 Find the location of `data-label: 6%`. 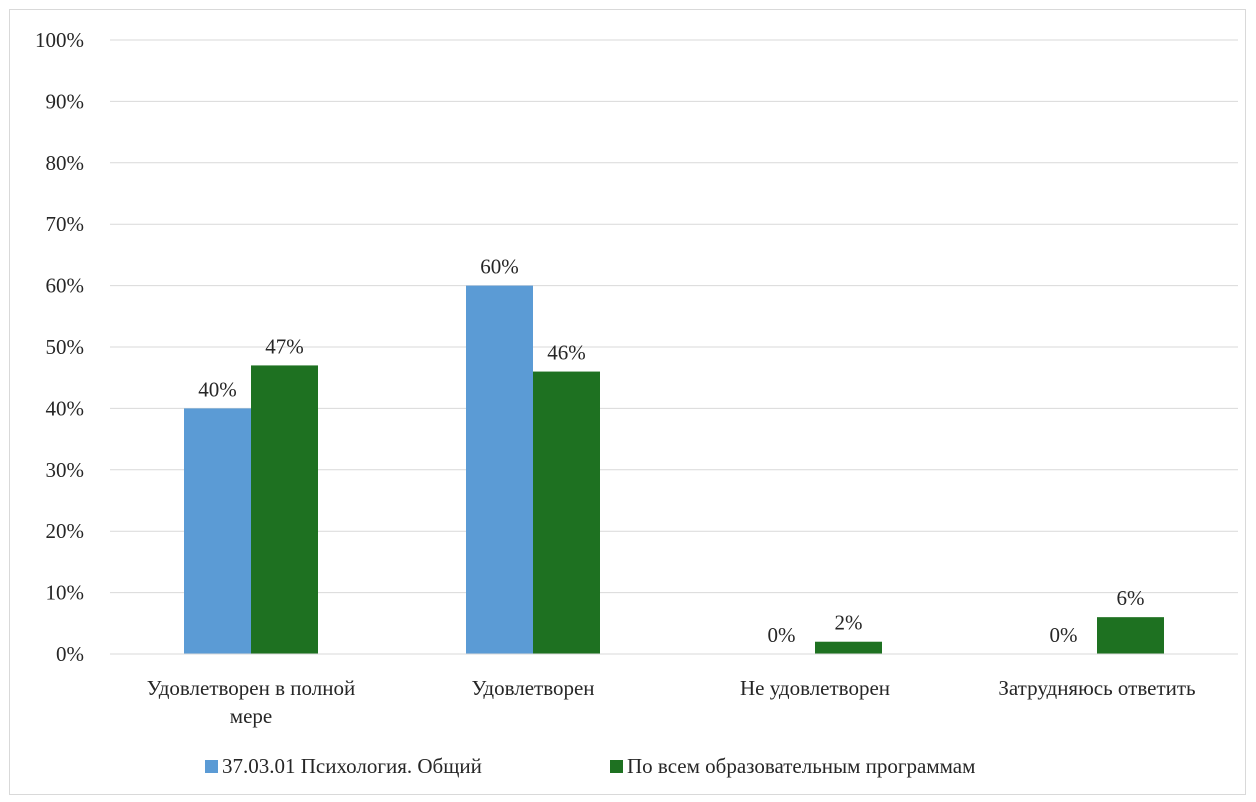

data-label: 6% is located at coordinates (1131, 598).